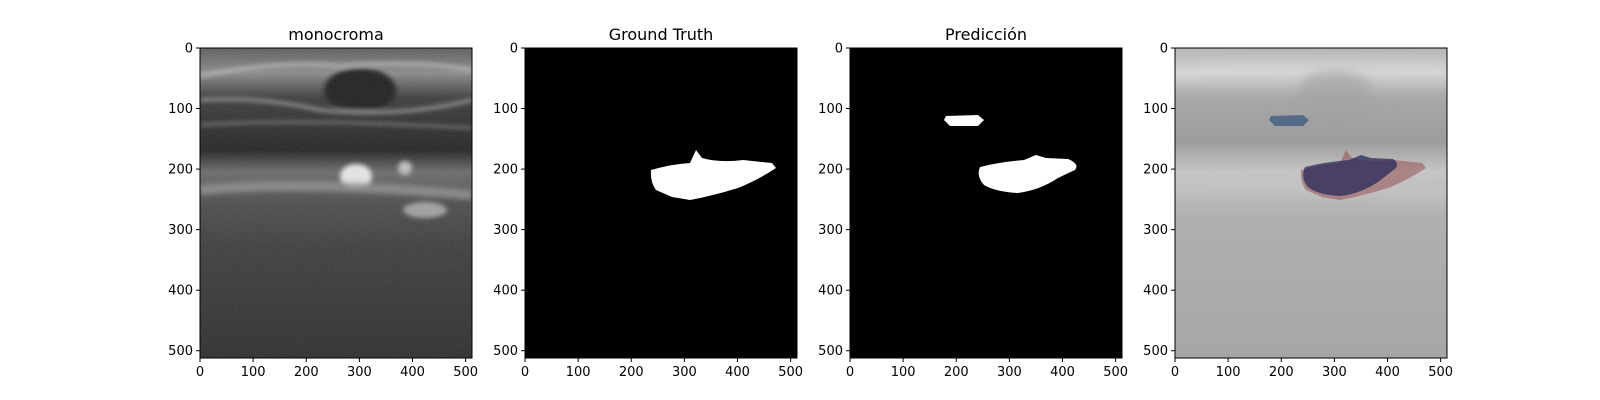  Describe the element at coordinates (986, 34) in the screenshot. I see `panel-title: Predicción` at that location.